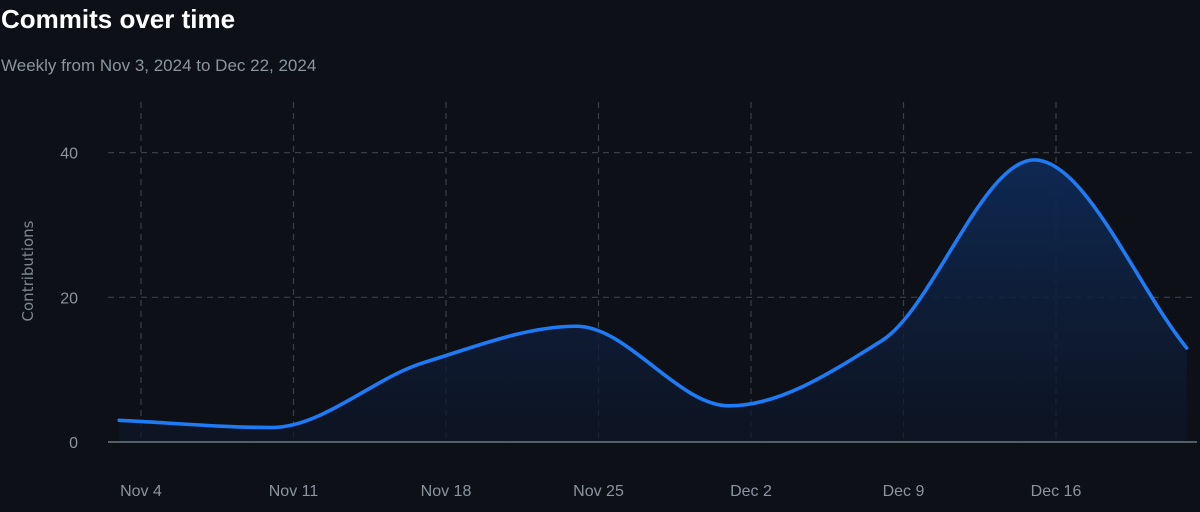 The height and width of the screenshot is (512, 1200). Describe the element at coordinates (28, 270) in the screenshot. I see `y-axis-title: Contributions` at that location.